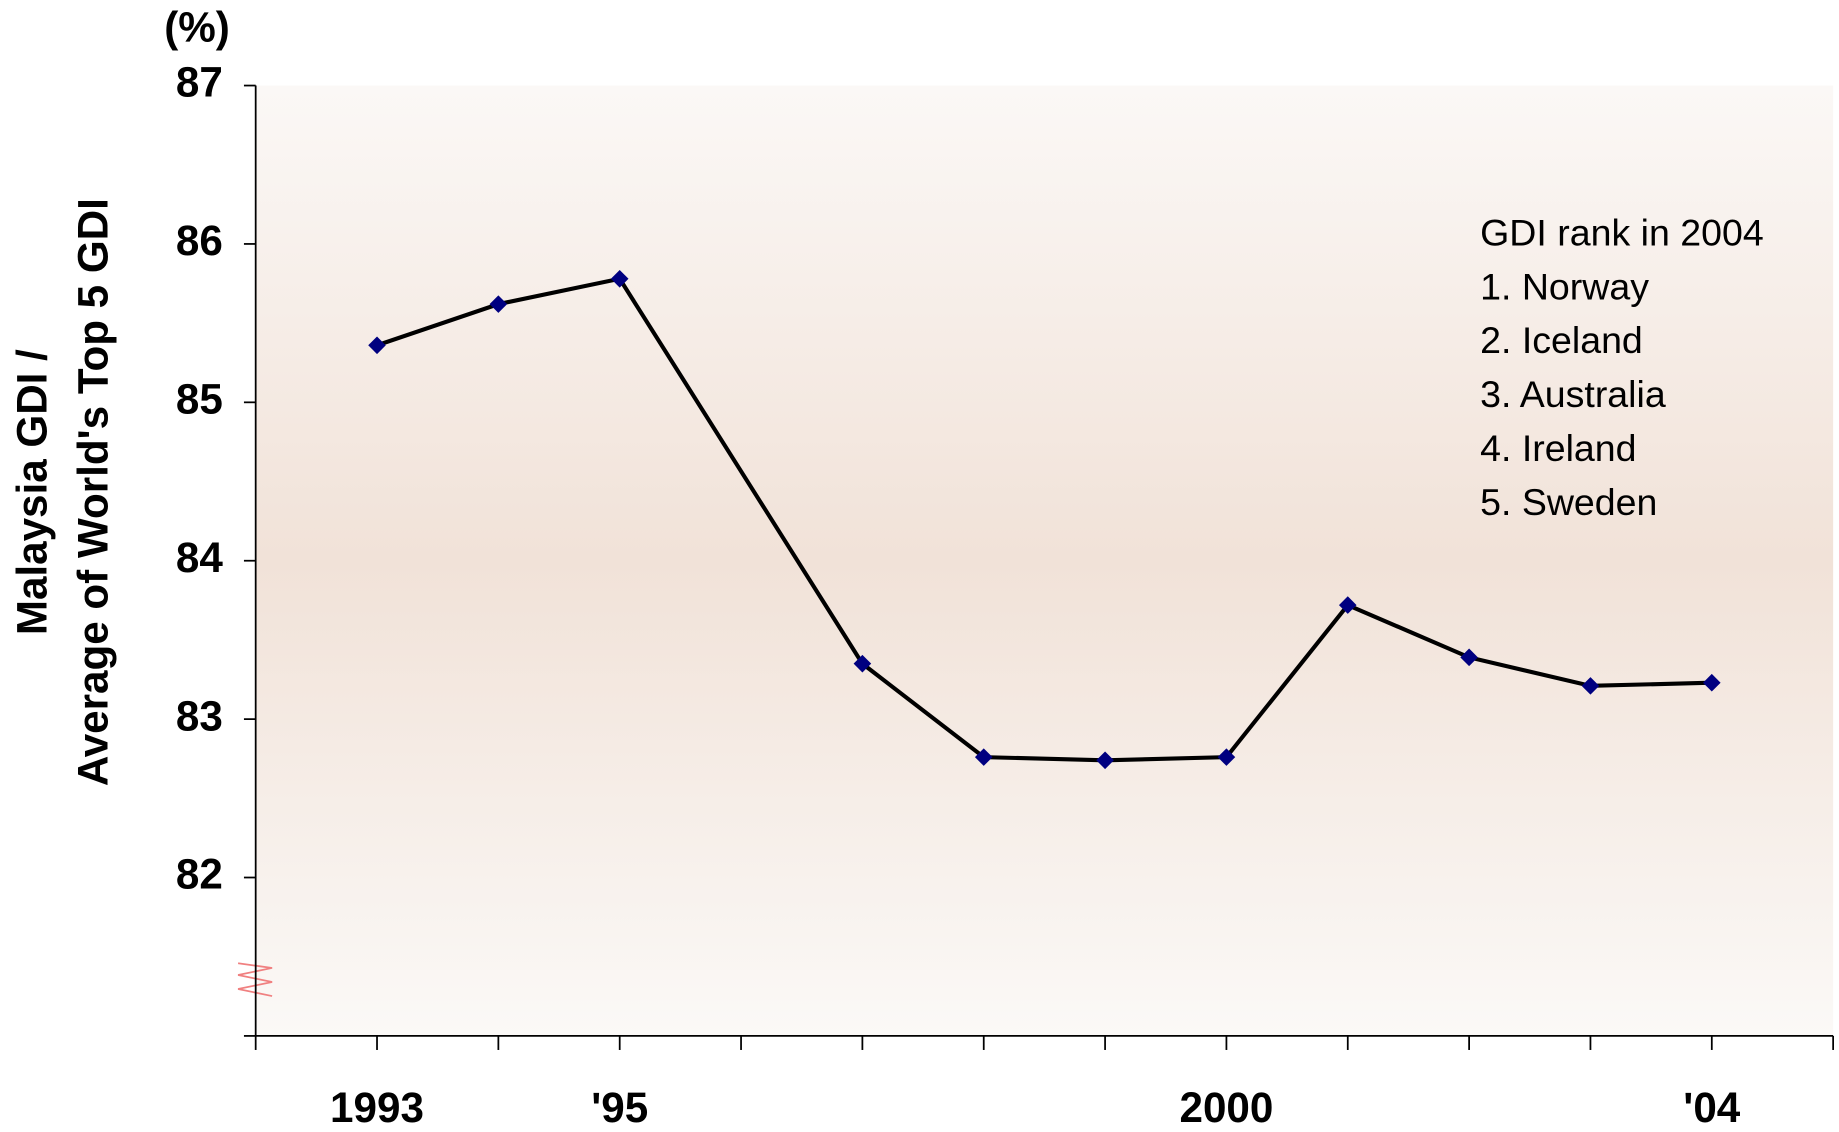 This screenshot has width=1839, height=1132. What do you see at coordinates (1561, 340) in the screenshot?
I see `annotation: 2. Iceland` at bounding box center [1561, 340].